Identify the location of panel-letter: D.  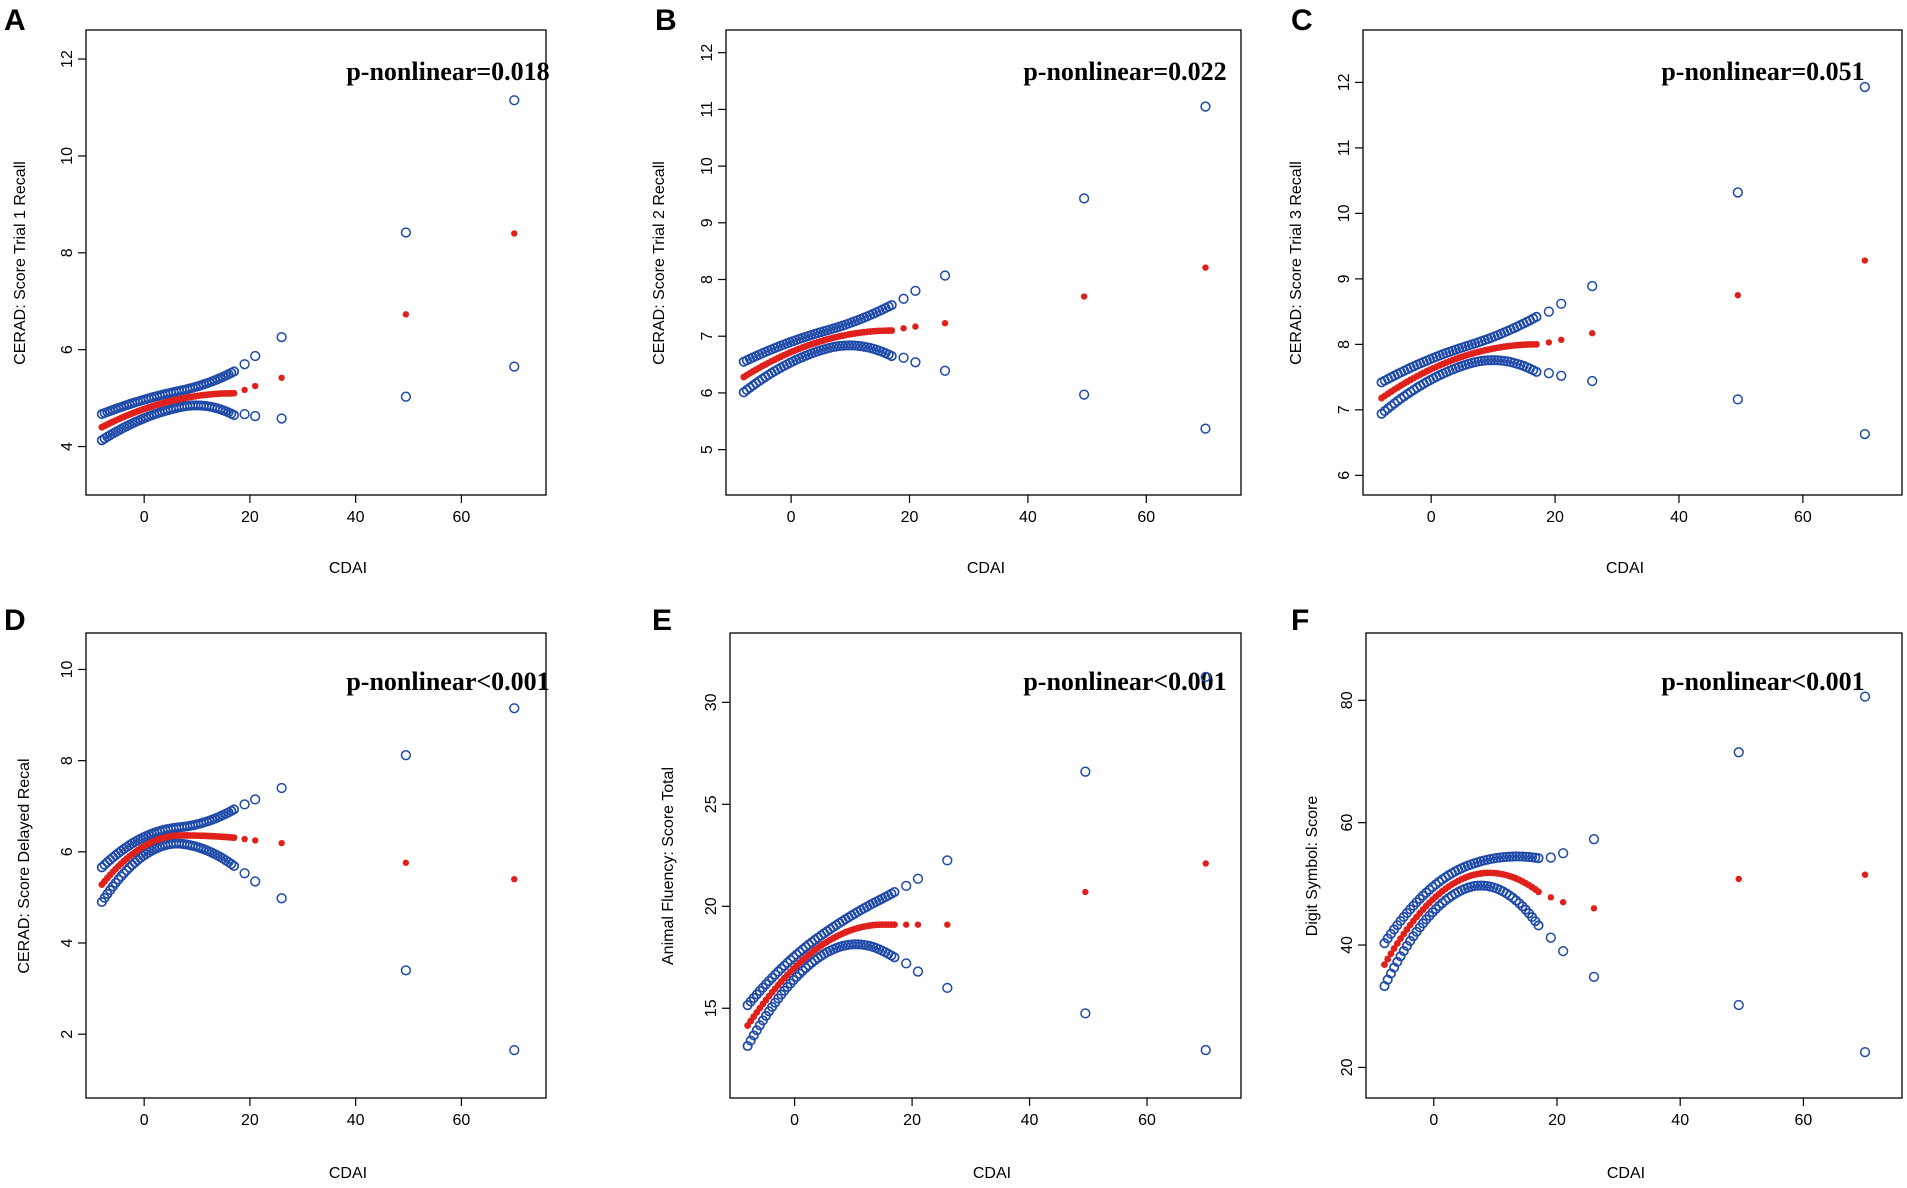
(15, 620).